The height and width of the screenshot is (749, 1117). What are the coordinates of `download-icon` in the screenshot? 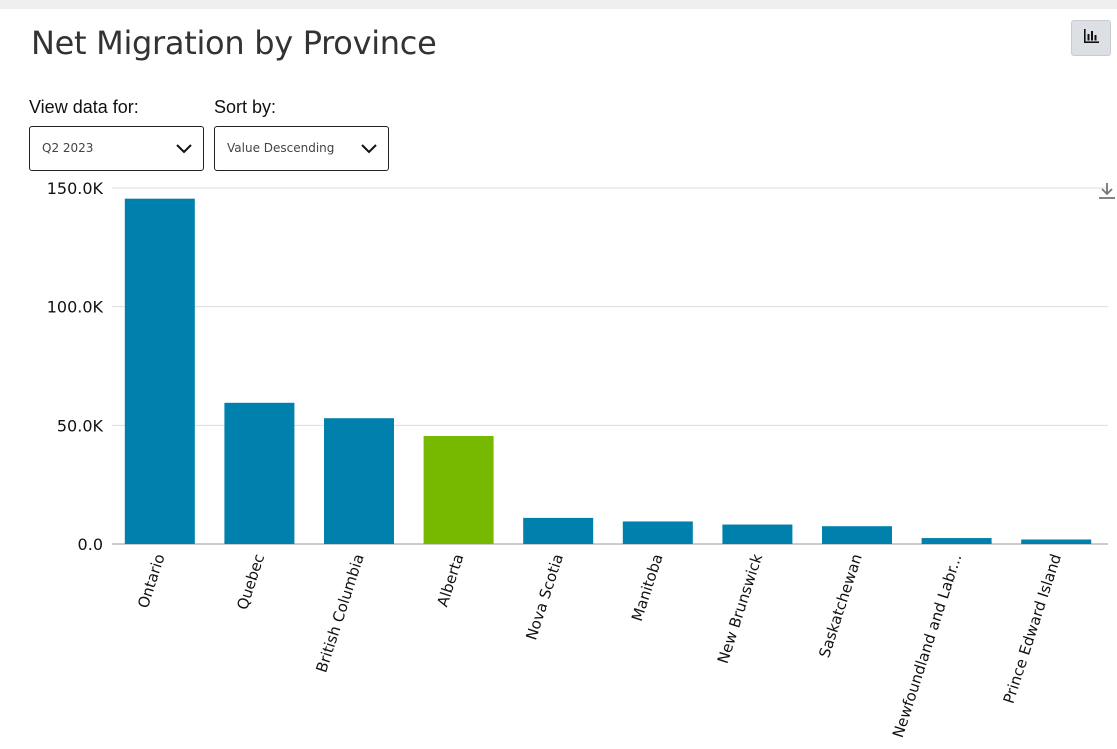 It's located at (1107, 194).